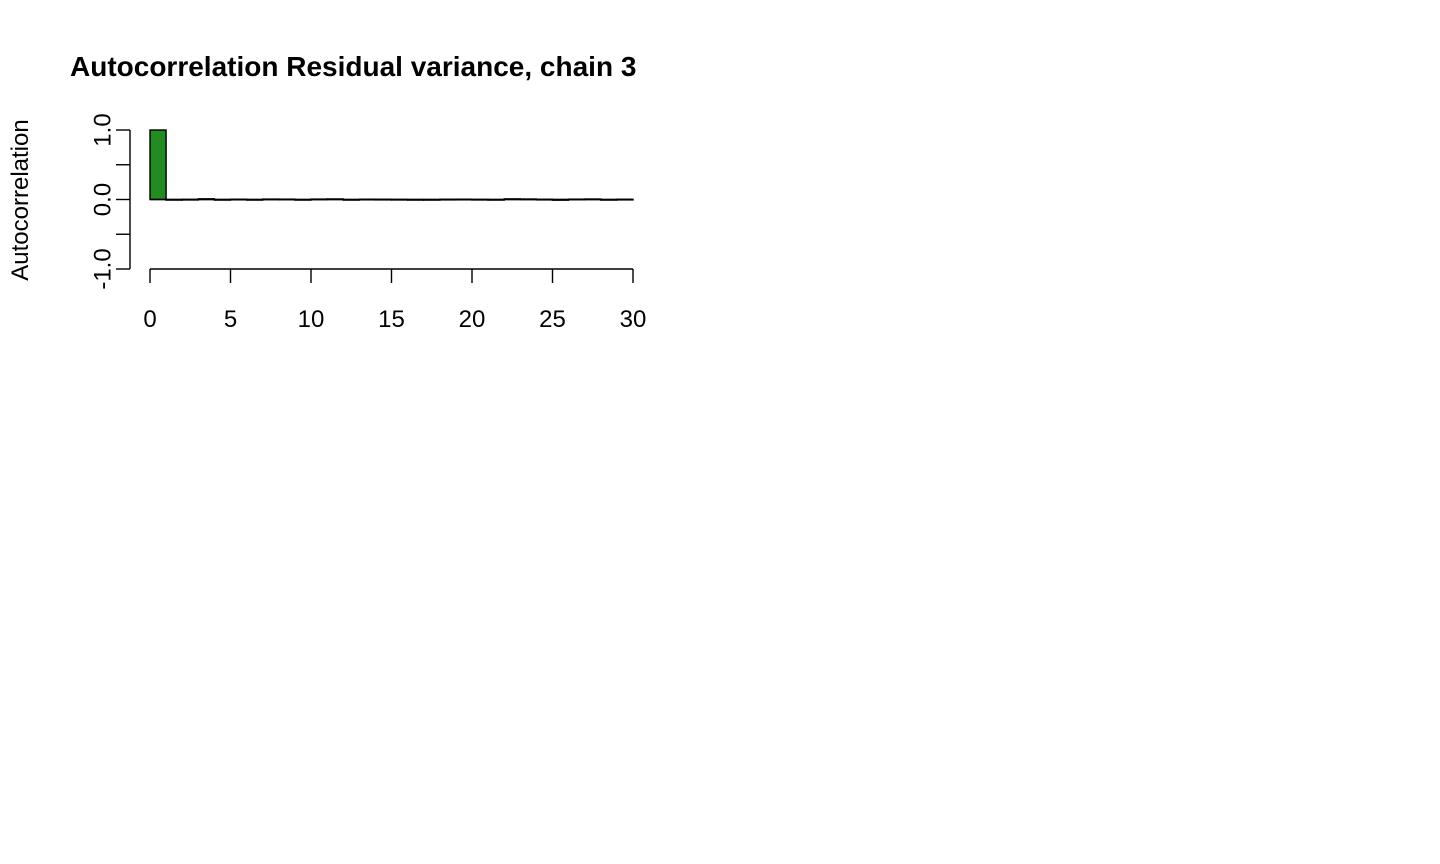  I want to click on y-tick-label: -1.0, so click(102, 268).